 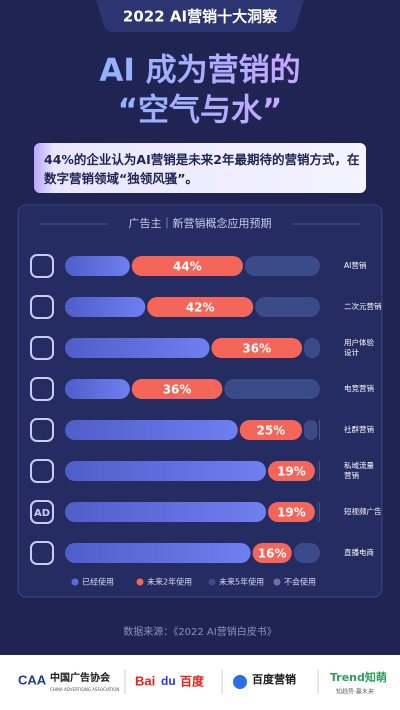 I want to click on label-line: 私域流量, so click(x=359, y=465).